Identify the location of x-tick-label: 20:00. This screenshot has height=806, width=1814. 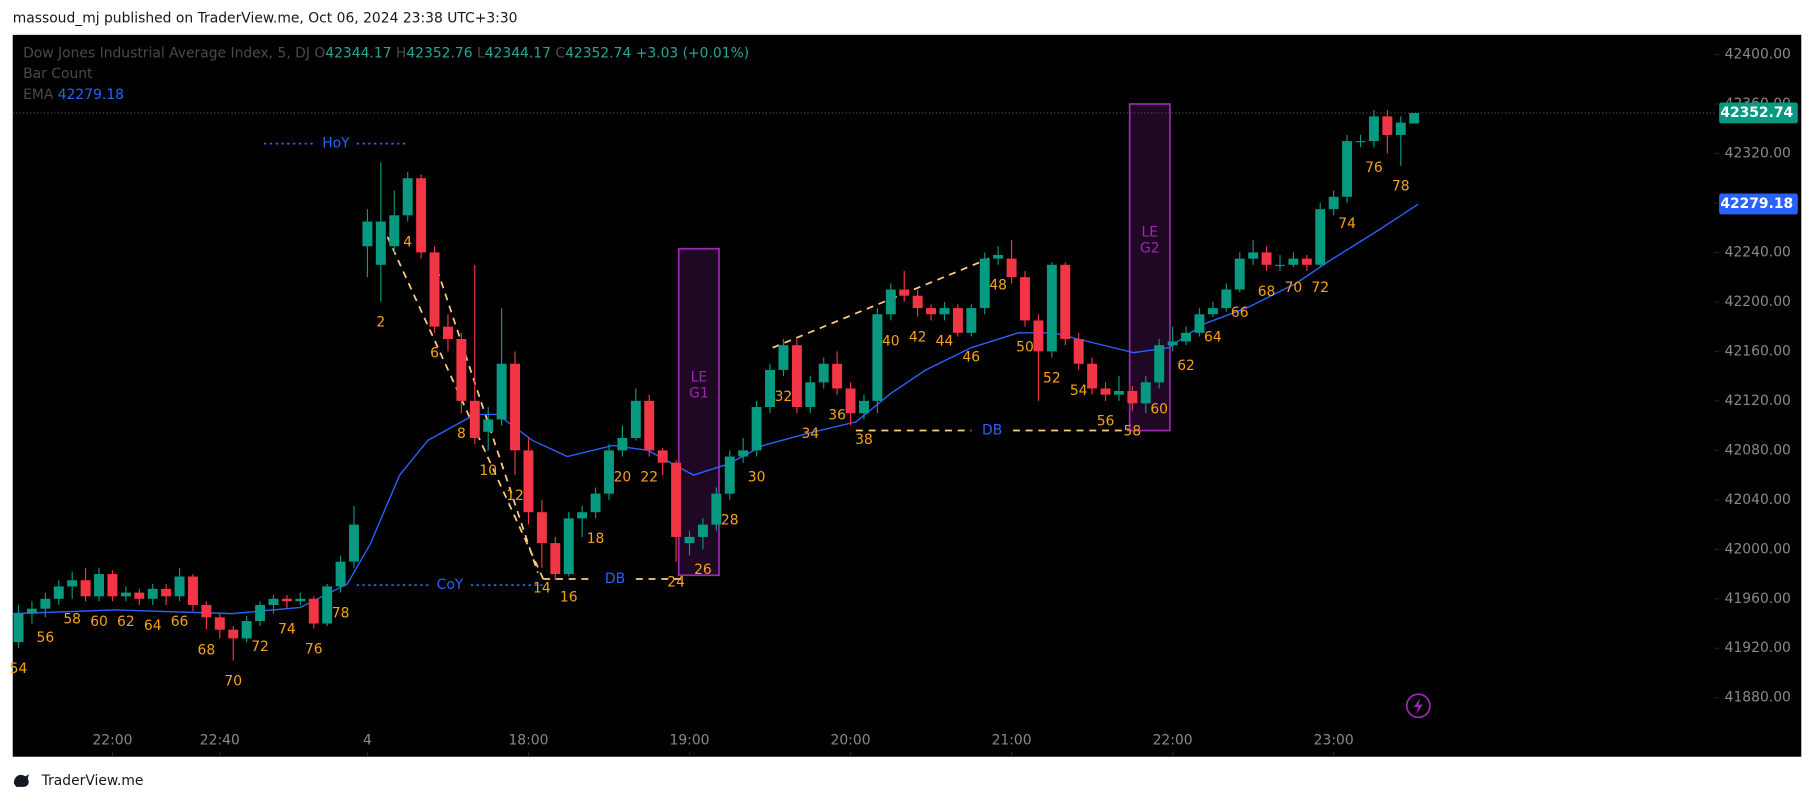
(851, 741).